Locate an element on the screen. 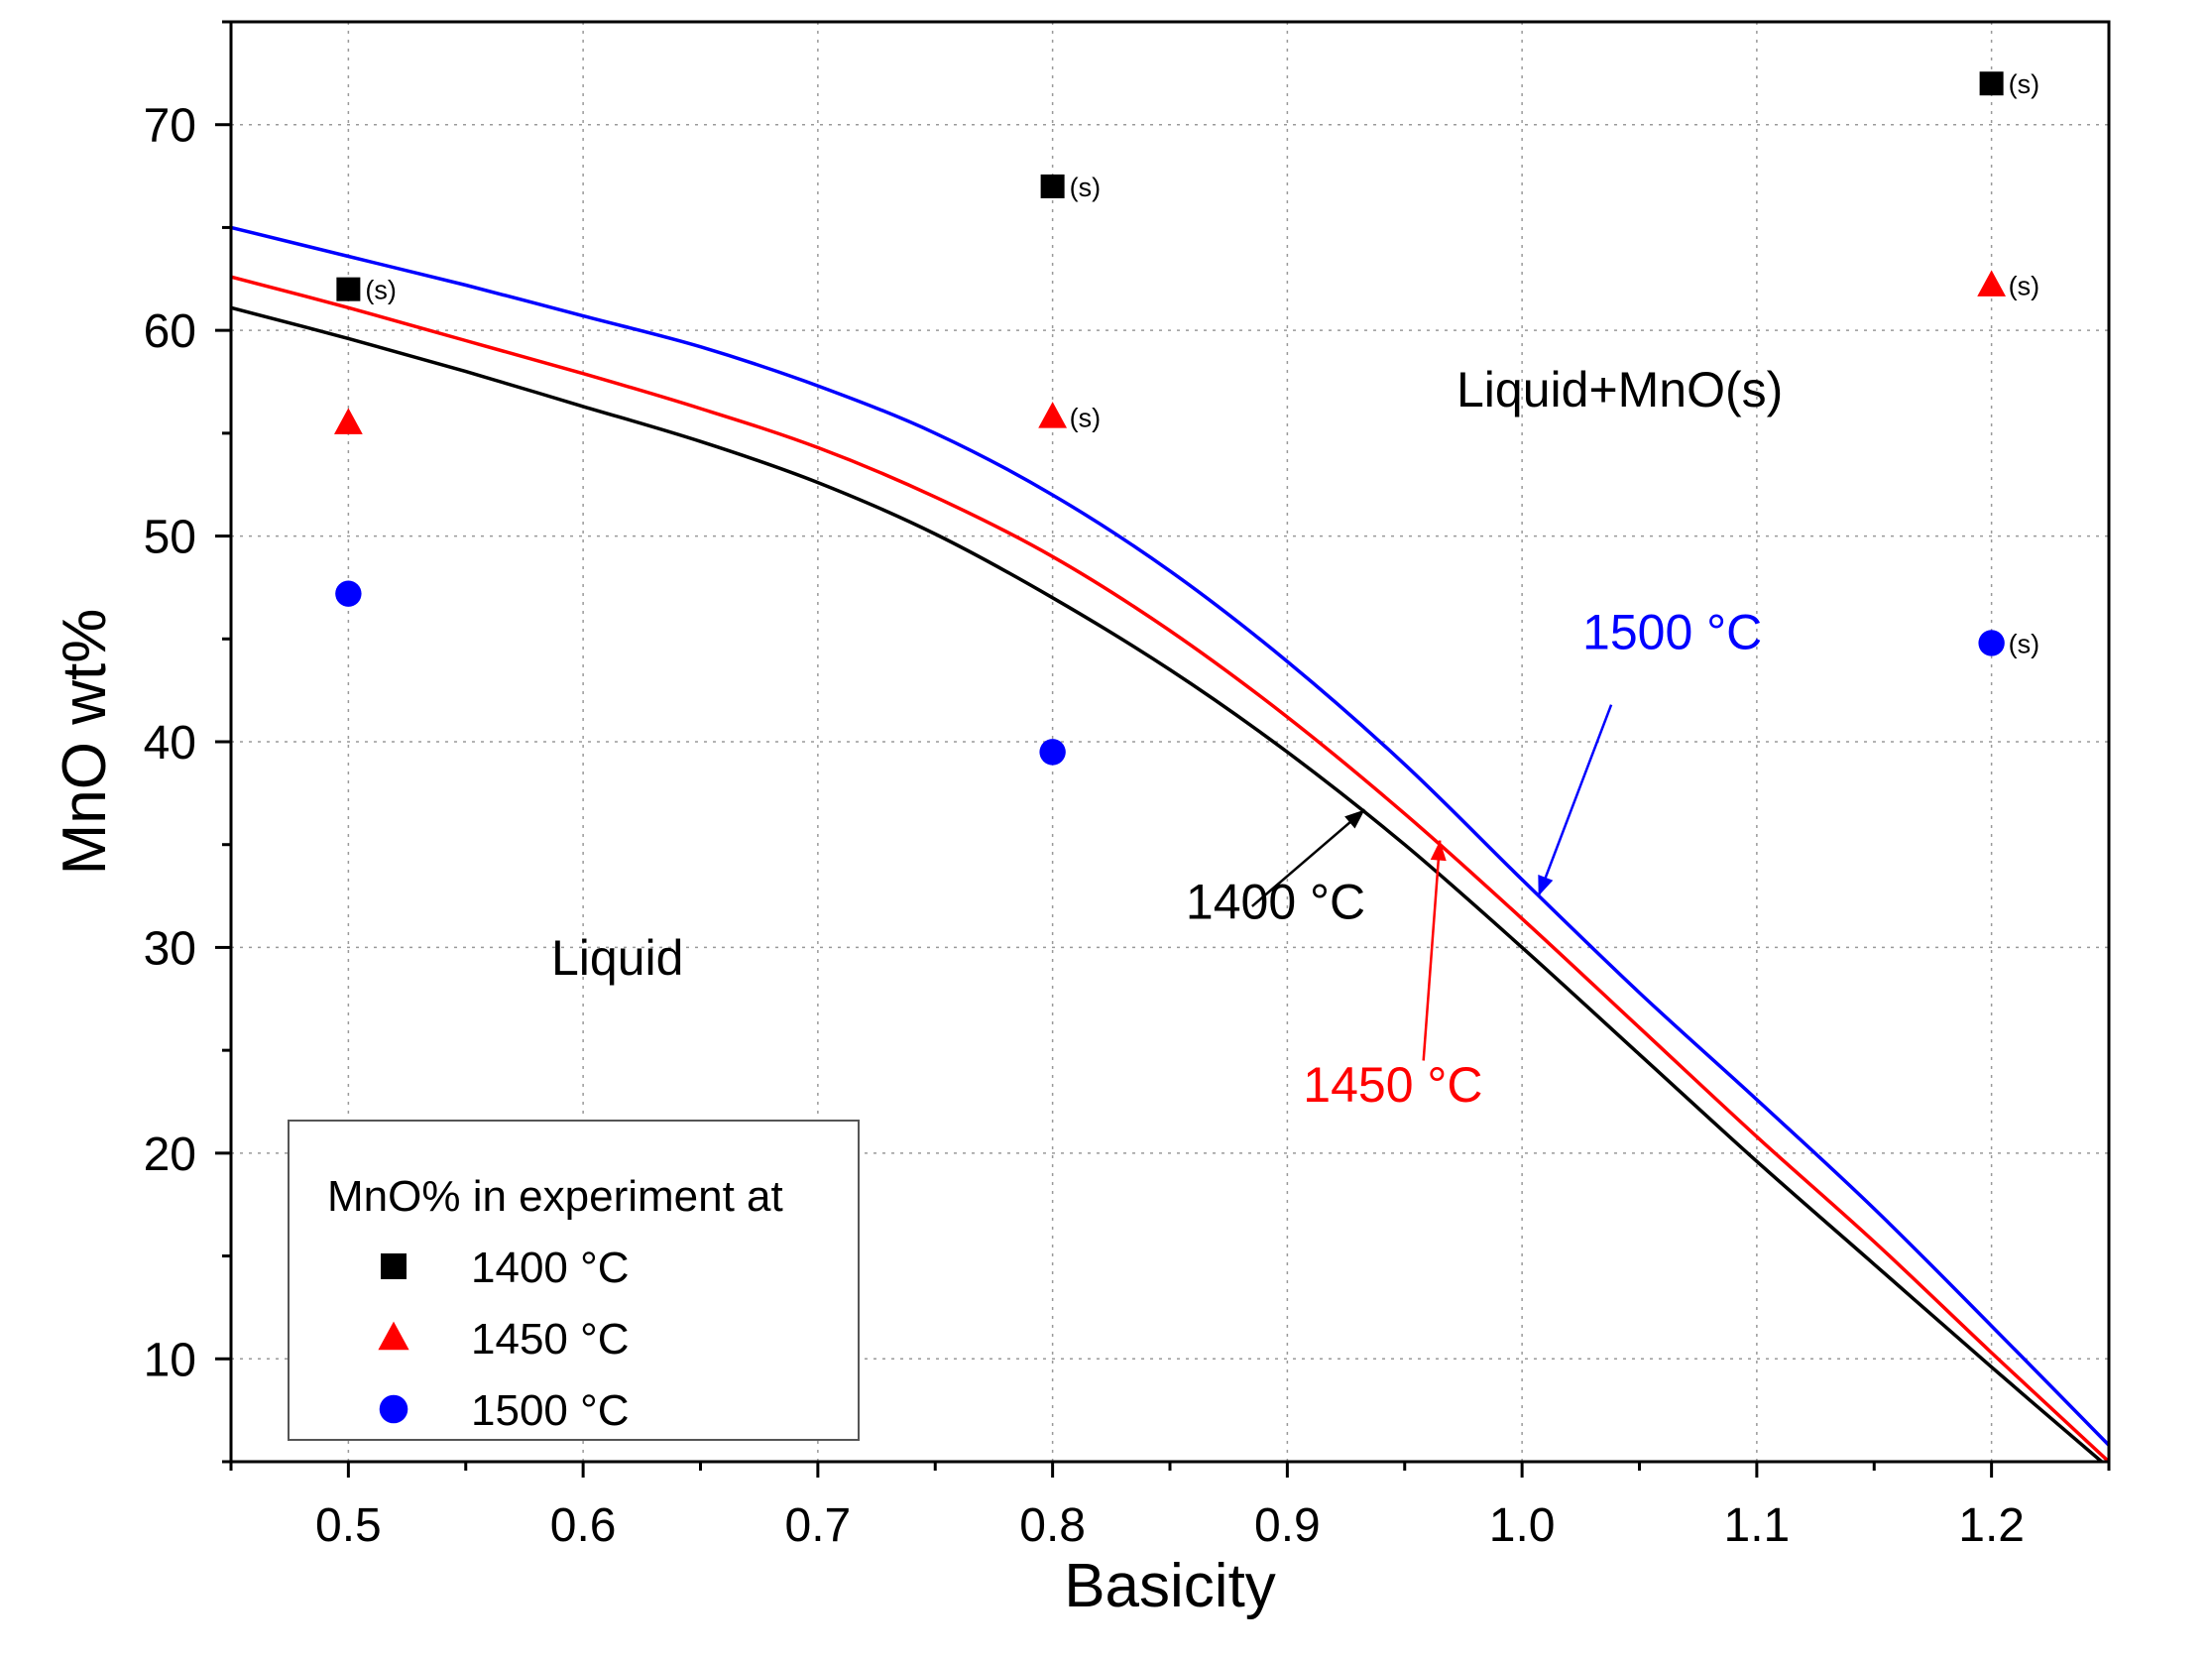 This screenshot has height=1662, width=2212. x-tick-label: 0.5 is located at coordinates (348, 1525).